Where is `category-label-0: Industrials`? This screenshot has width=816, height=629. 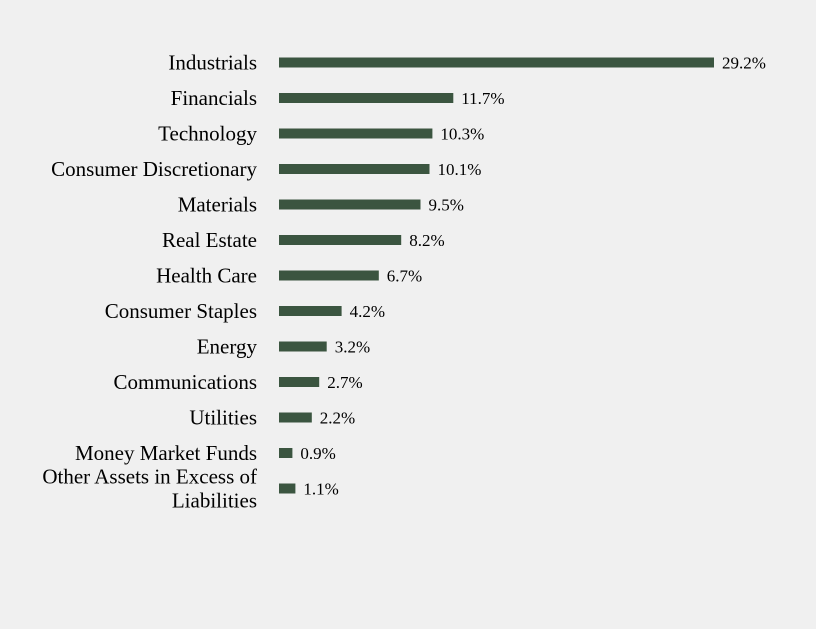
category-label-0: Industrials is located at coordinates (212, 63).